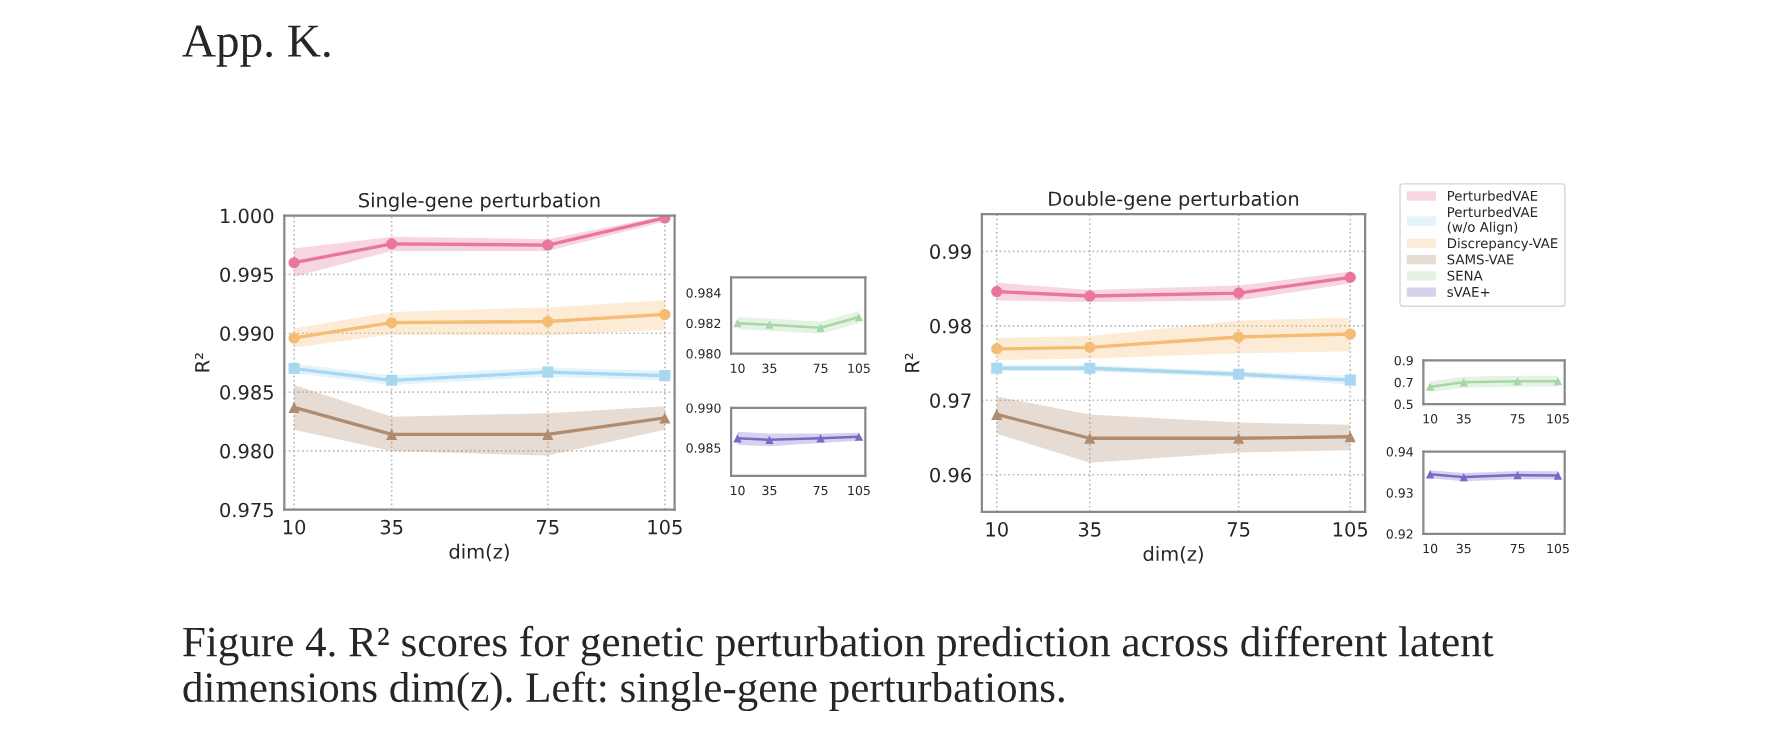 This screenshot has width=1766, height=754. What do you see at coordinates (246, 275) in the screenshot?
I see `y-tick-label: 0.995` at bounding box center [246, 275].